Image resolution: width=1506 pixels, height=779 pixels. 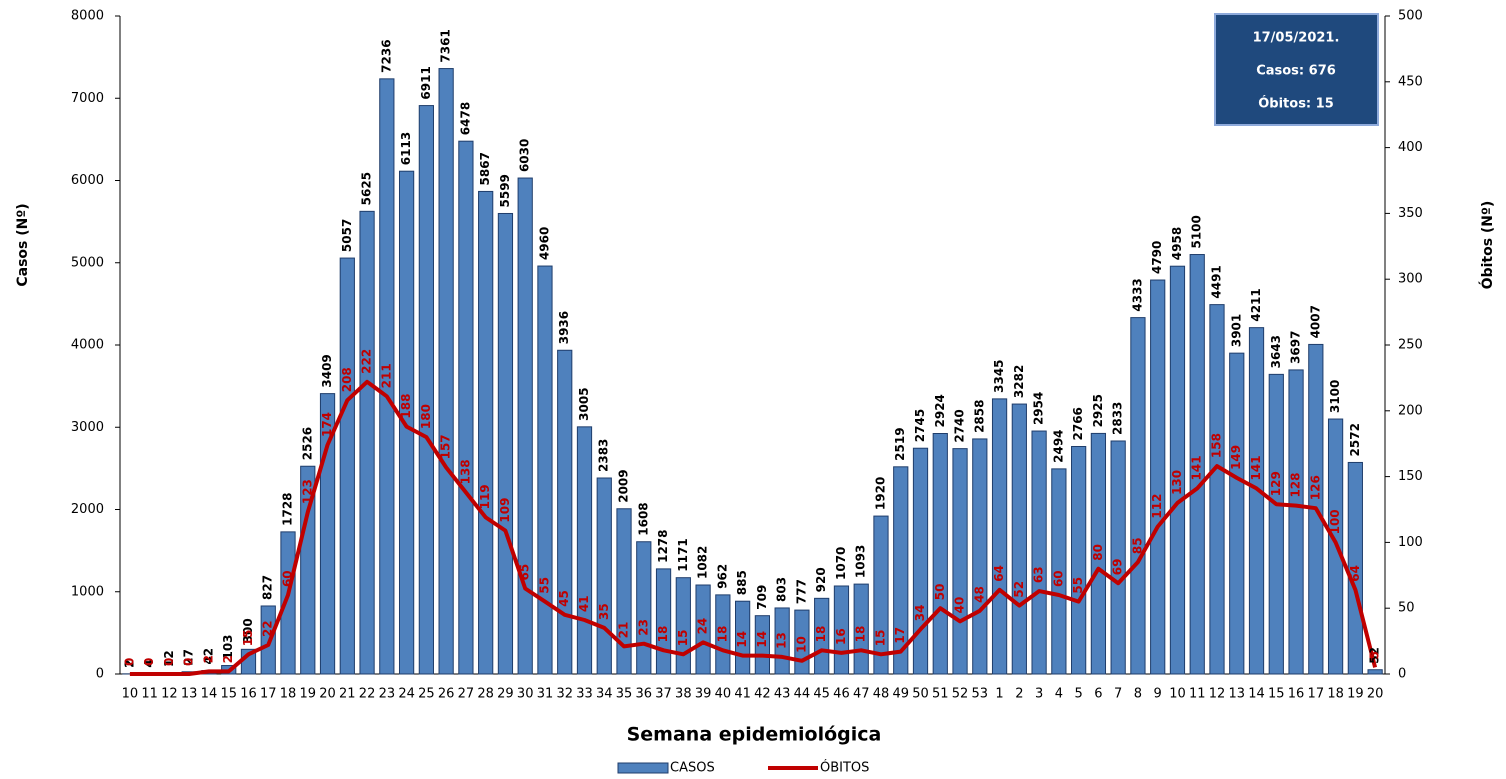 What do you see at coordinates (604, 694) in the screenshot?
I see `x-tick-label: 34` at bounding box center [604, 694].